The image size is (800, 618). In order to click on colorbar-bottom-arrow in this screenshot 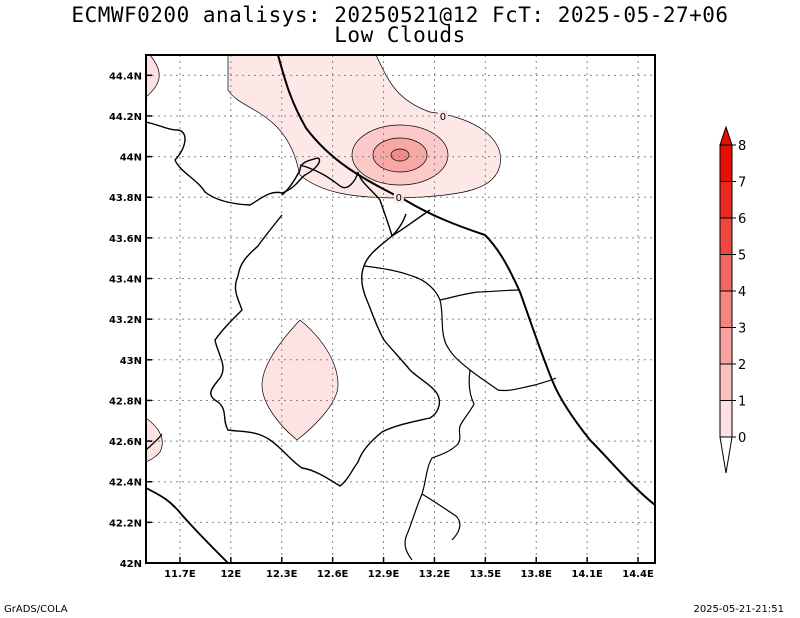, I will do `click(726, 455)`.